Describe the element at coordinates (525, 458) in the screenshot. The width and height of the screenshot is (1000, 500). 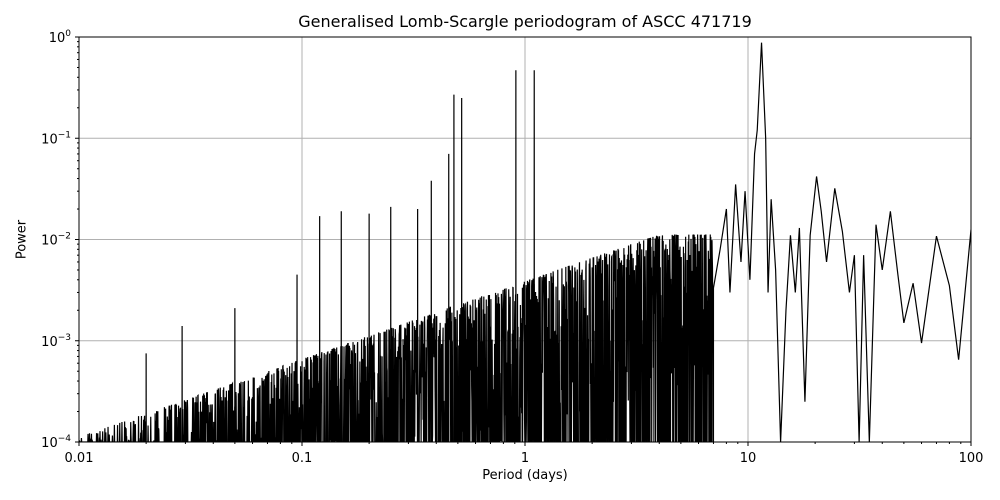
I see `x-tick-label: 1` at that location.